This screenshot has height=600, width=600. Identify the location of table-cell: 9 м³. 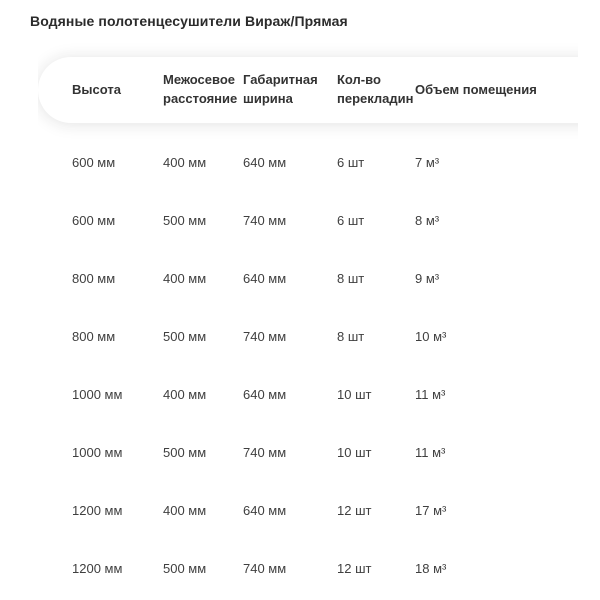
(427, 278).